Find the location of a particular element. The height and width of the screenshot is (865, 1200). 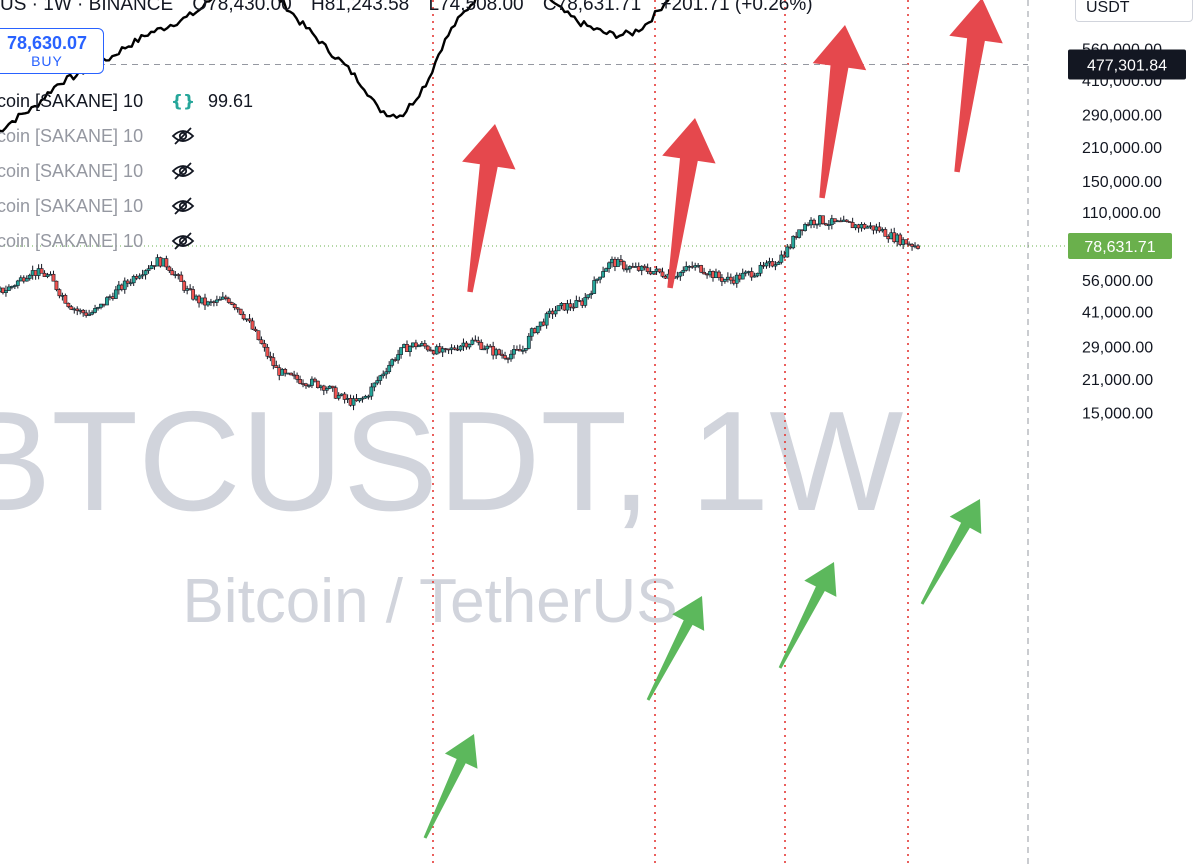

buy-label: BUY is located at coordinates (47, 61).